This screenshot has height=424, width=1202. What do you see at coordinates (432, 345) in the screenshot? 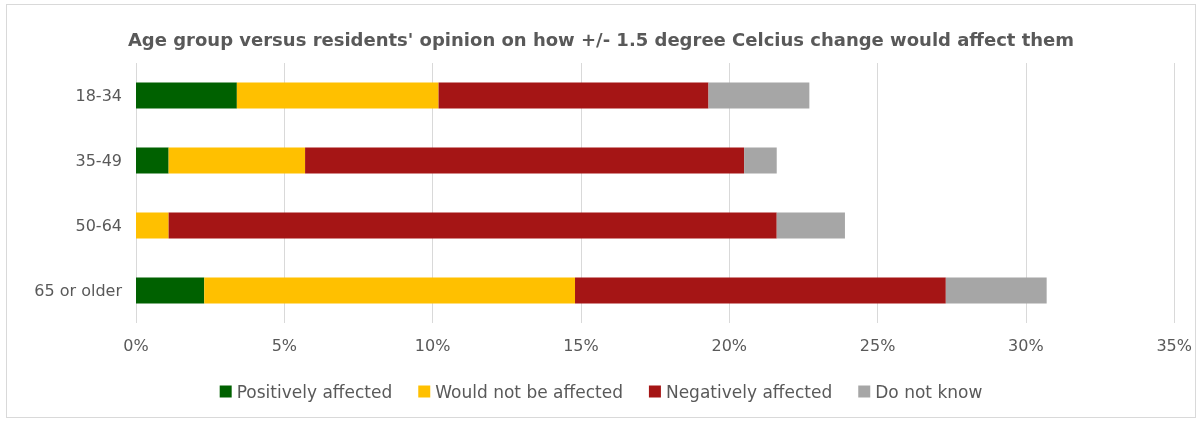
I see `x-tick-label: 10%` at bounding box center [432, 345].